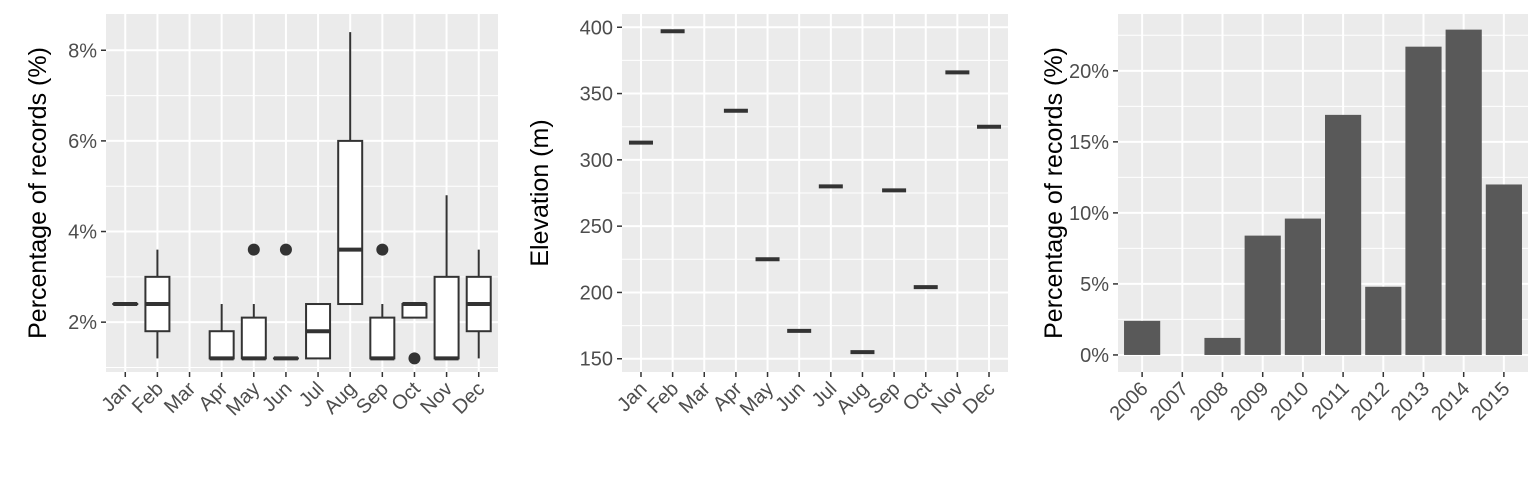 This screenshot has width=1536, height=480. I want to click on x-tick-label: 2007, so click(1169, 401).